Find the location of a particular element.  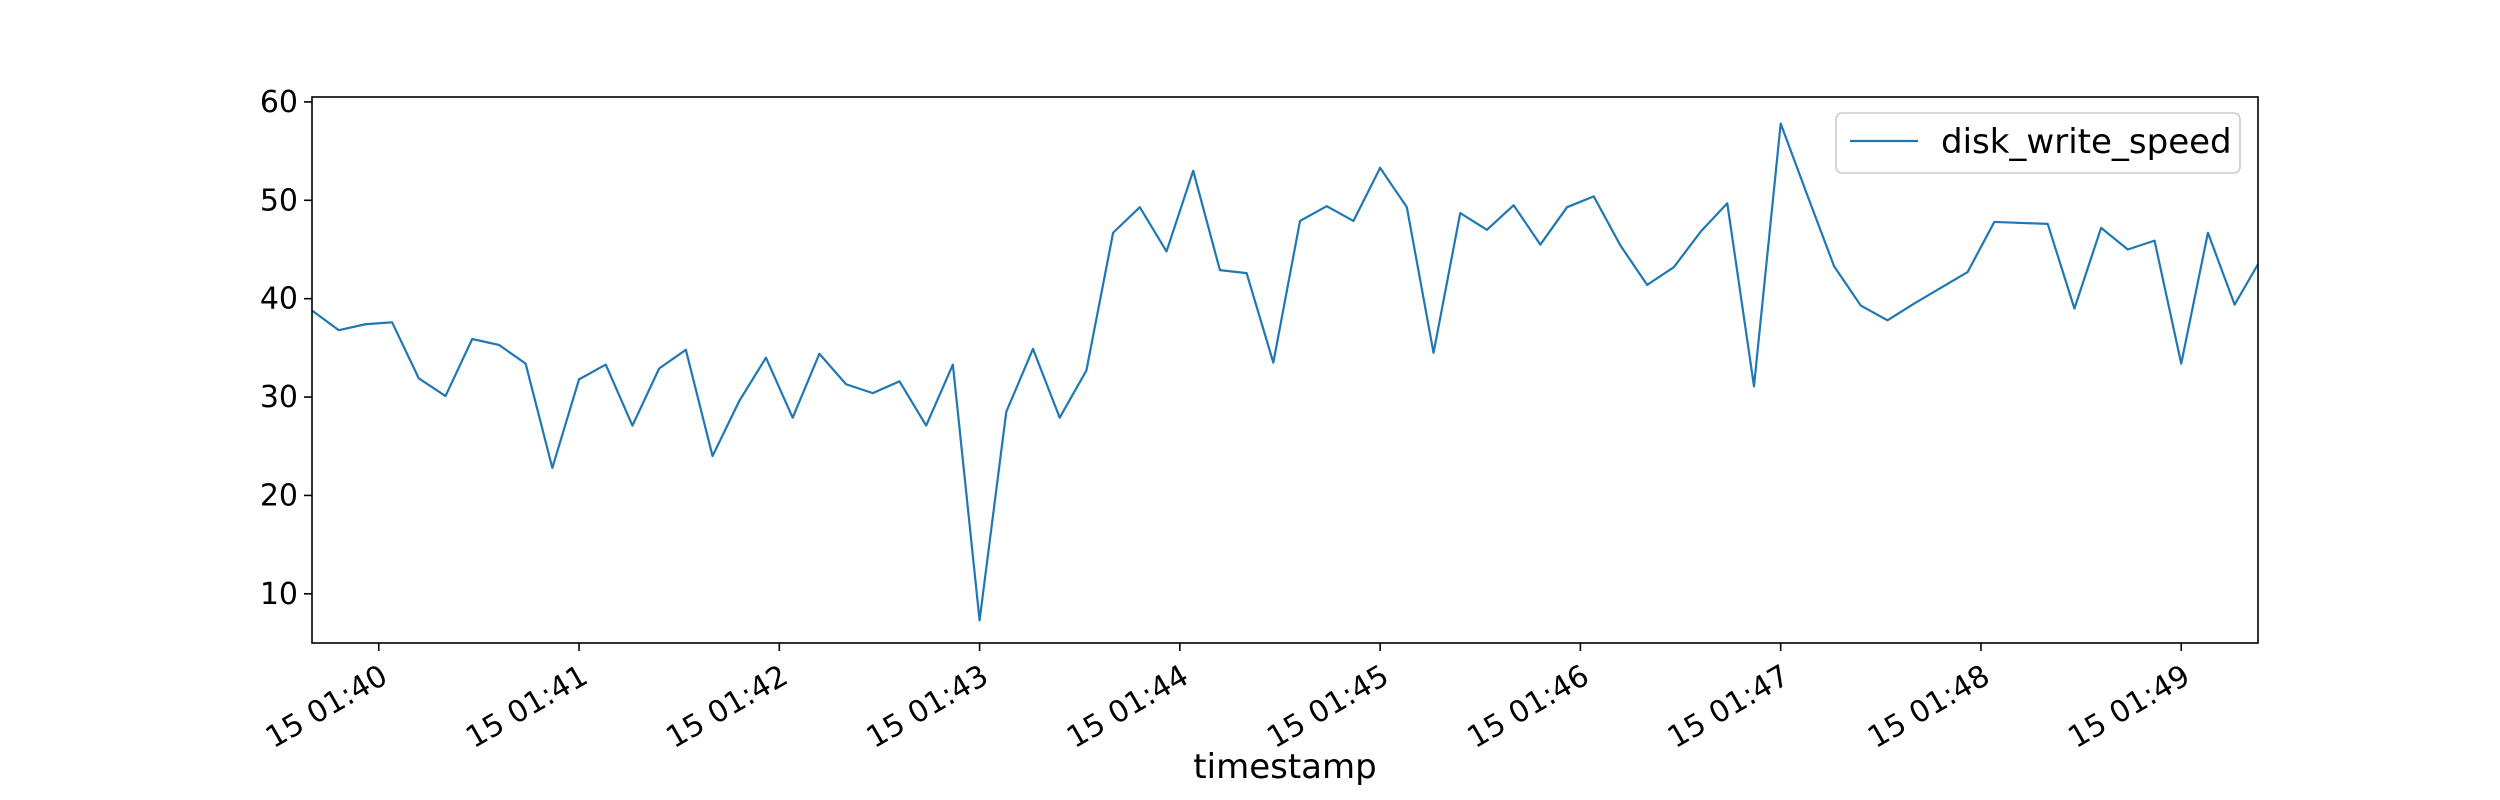

y-tick-label: 20 is located at coordinates (279, 495).